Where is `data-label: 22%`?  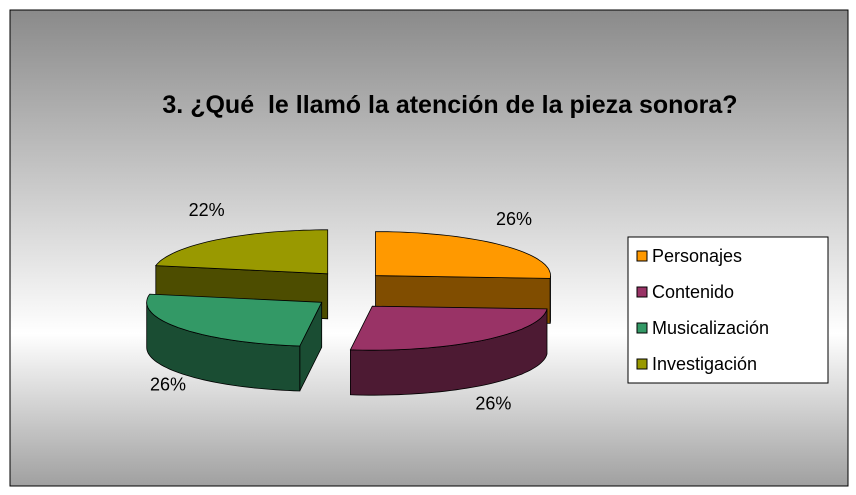
data-label: 22% is located at coordinates (207, 210).